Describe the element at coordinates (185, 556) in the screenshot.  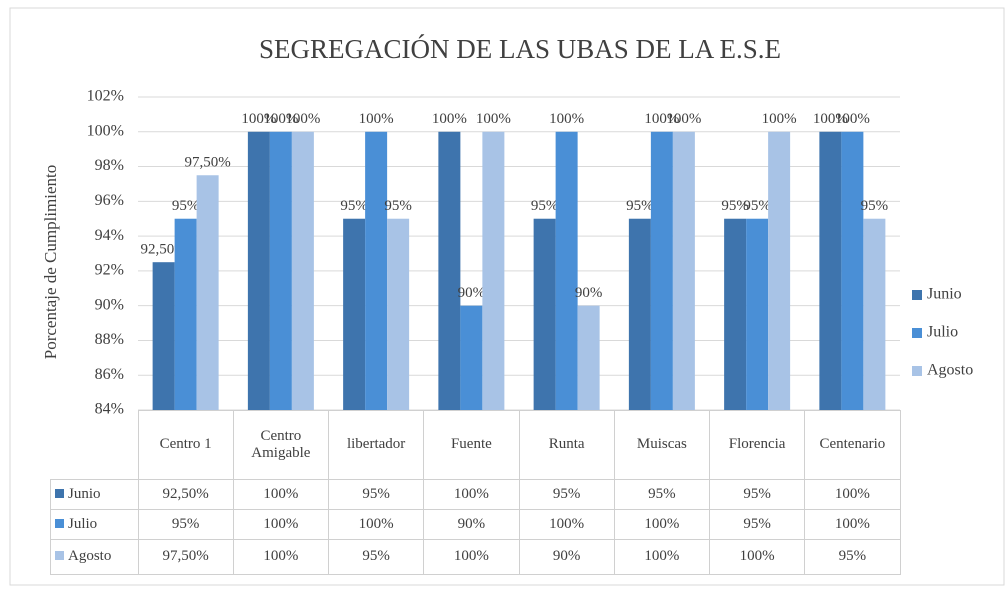
I see `table-value: 97,50%` at that location.